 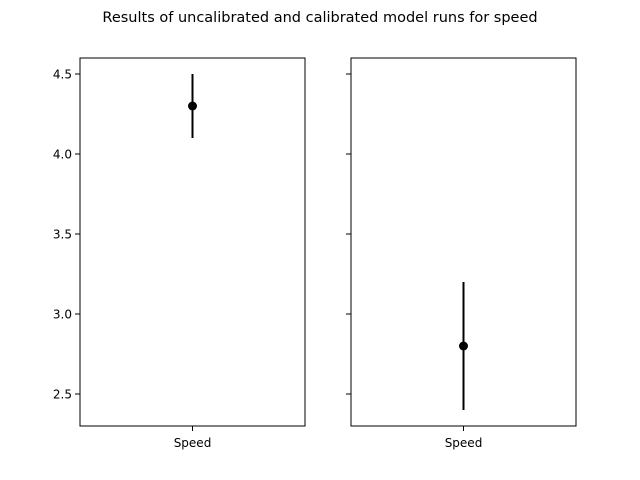 What do you see at coordinates (62, 155) in the screenshot?
I see `y-tick-label: 4.0` at bounding box center [62, 155].